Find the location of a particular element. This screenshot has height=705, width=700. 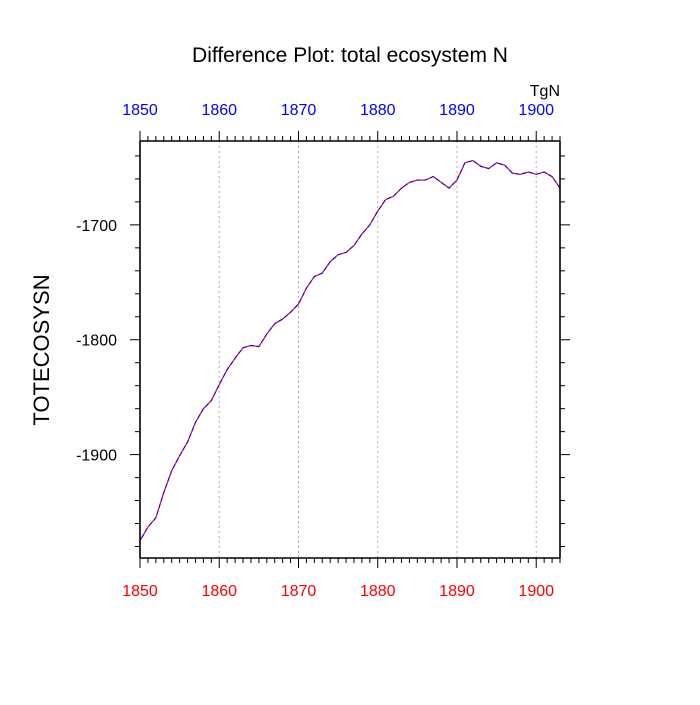

bottom-x-tick-label-1860: 1860 is located at coordinates (219, 591).